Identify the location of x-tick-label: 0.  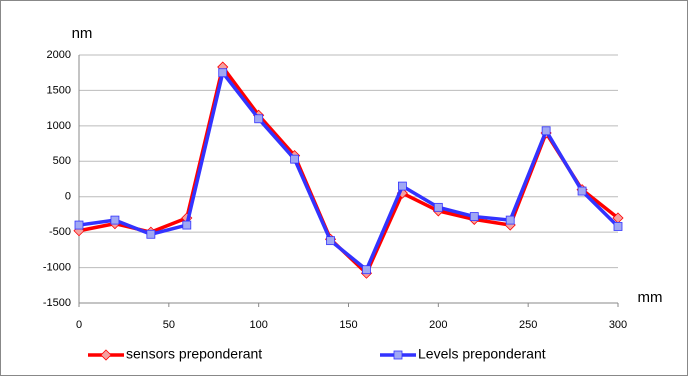
(79, 325).